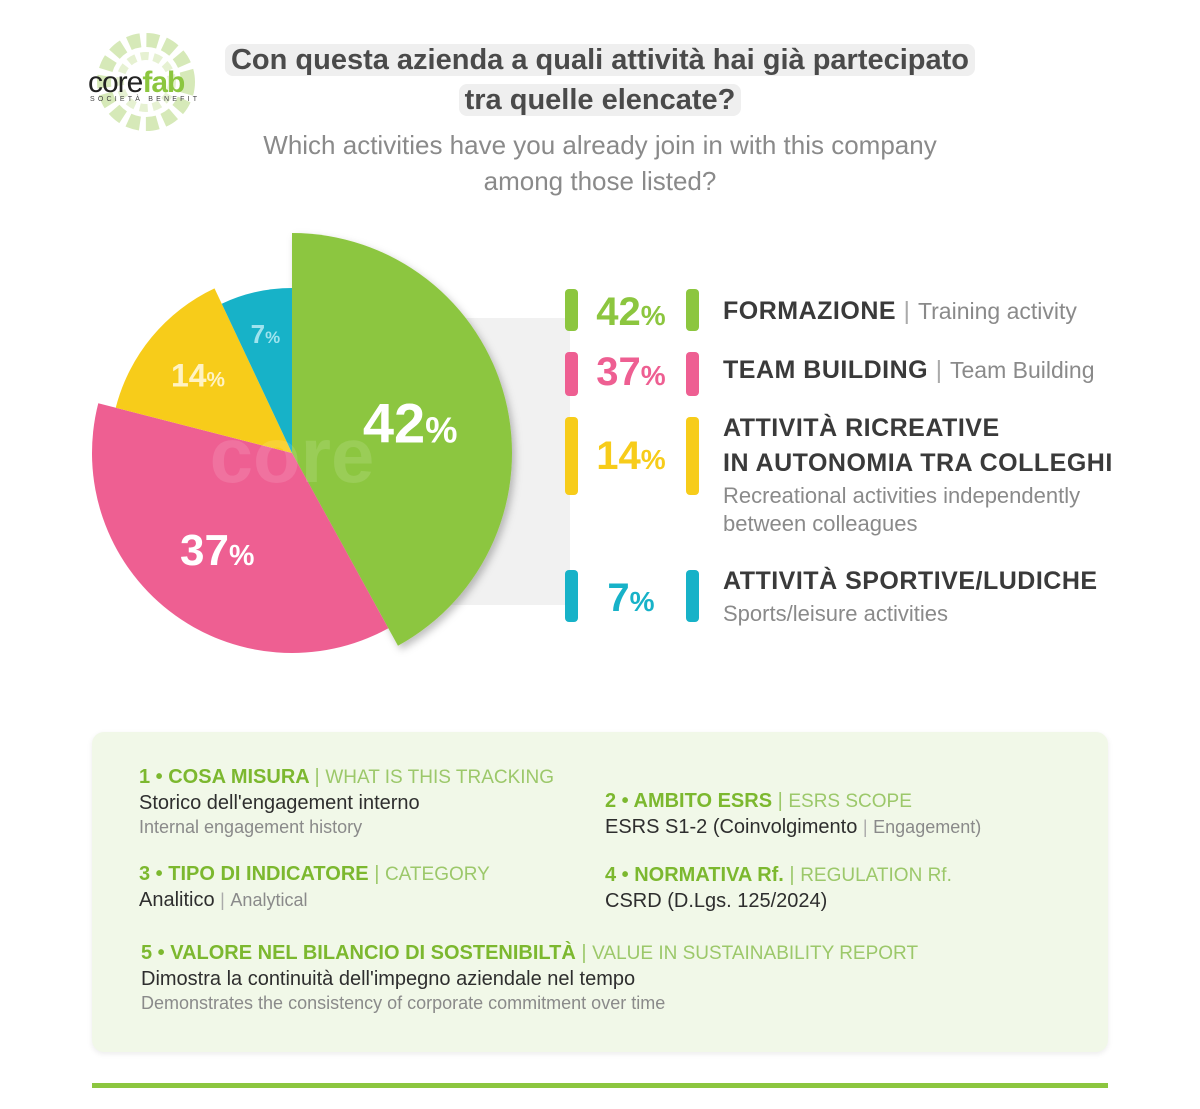 This screenshot has width=1200, height=1109. What do you see at coordinates (292, 455) in the screenshot?
I see `watermark-logo: core` at bounding box center [292, 455].